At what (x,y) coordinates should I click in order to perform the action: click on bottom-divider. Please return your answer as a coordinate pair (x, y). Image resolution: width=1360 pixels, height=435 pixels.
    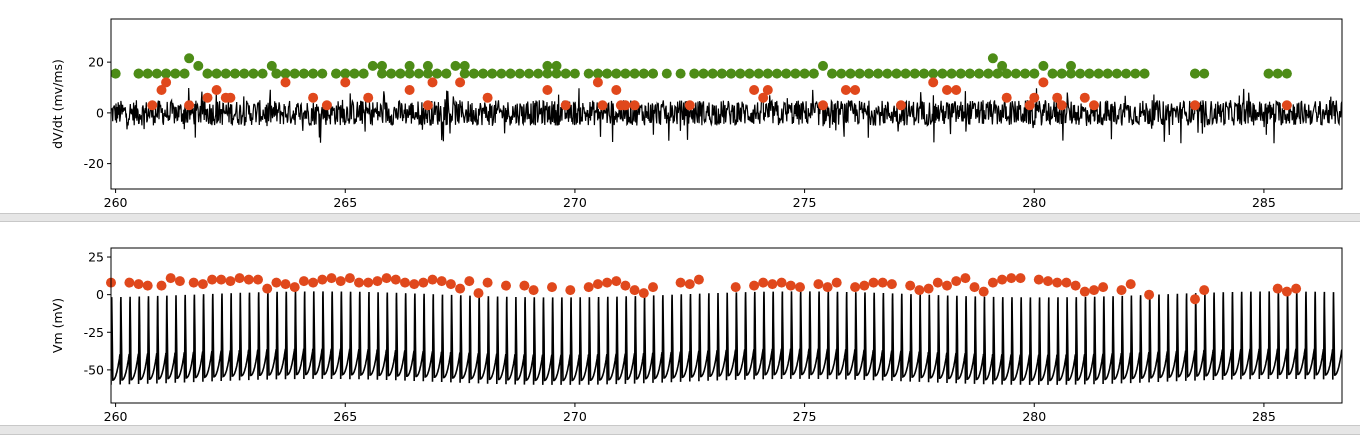
    Looking at the image, I should click on (680, 430).